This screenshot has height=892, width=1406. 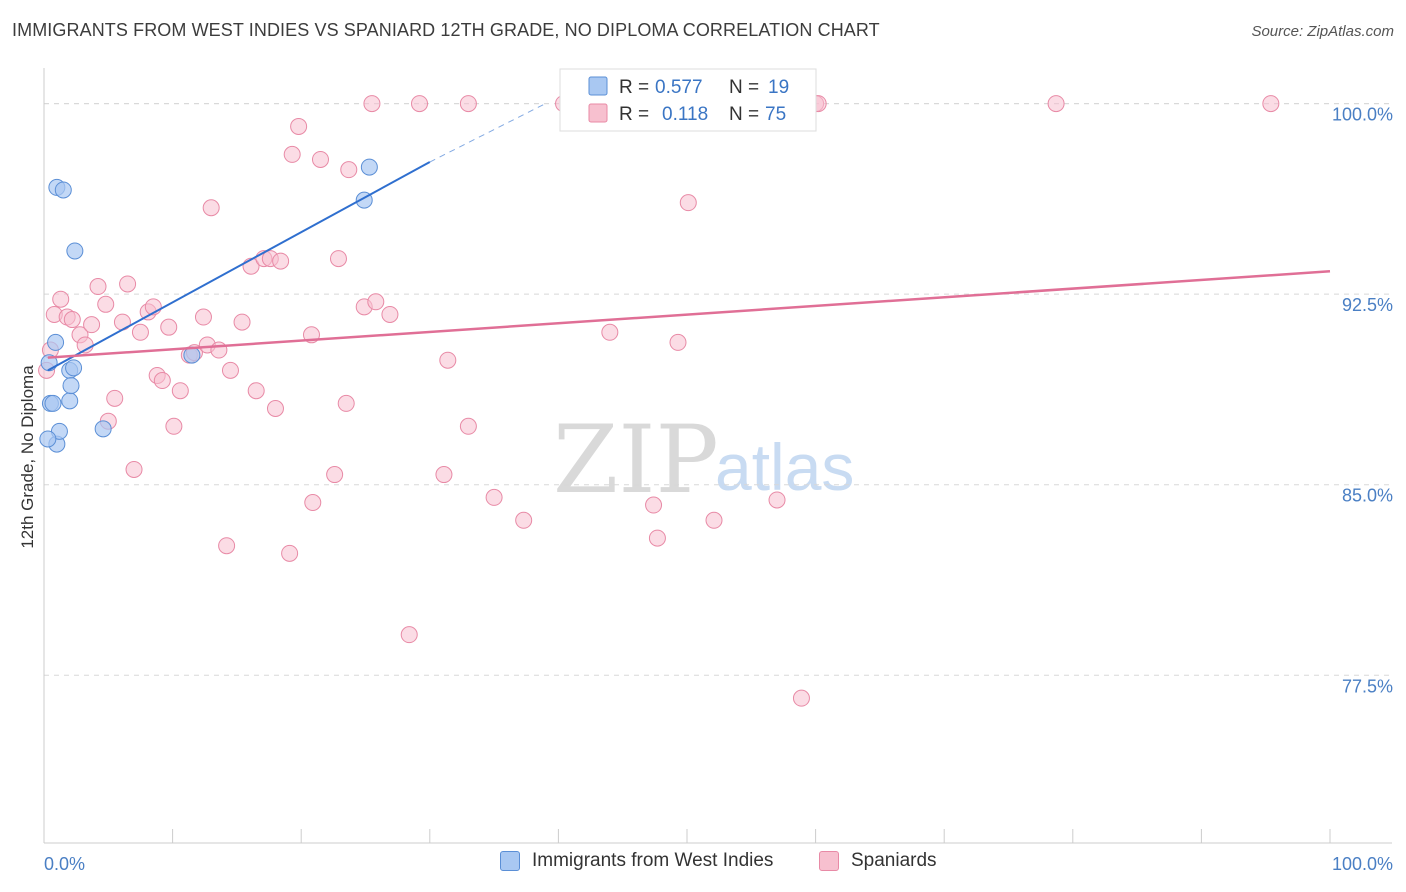 I want to click on legend-swatch-spaniards, so click(x=829, y=861).